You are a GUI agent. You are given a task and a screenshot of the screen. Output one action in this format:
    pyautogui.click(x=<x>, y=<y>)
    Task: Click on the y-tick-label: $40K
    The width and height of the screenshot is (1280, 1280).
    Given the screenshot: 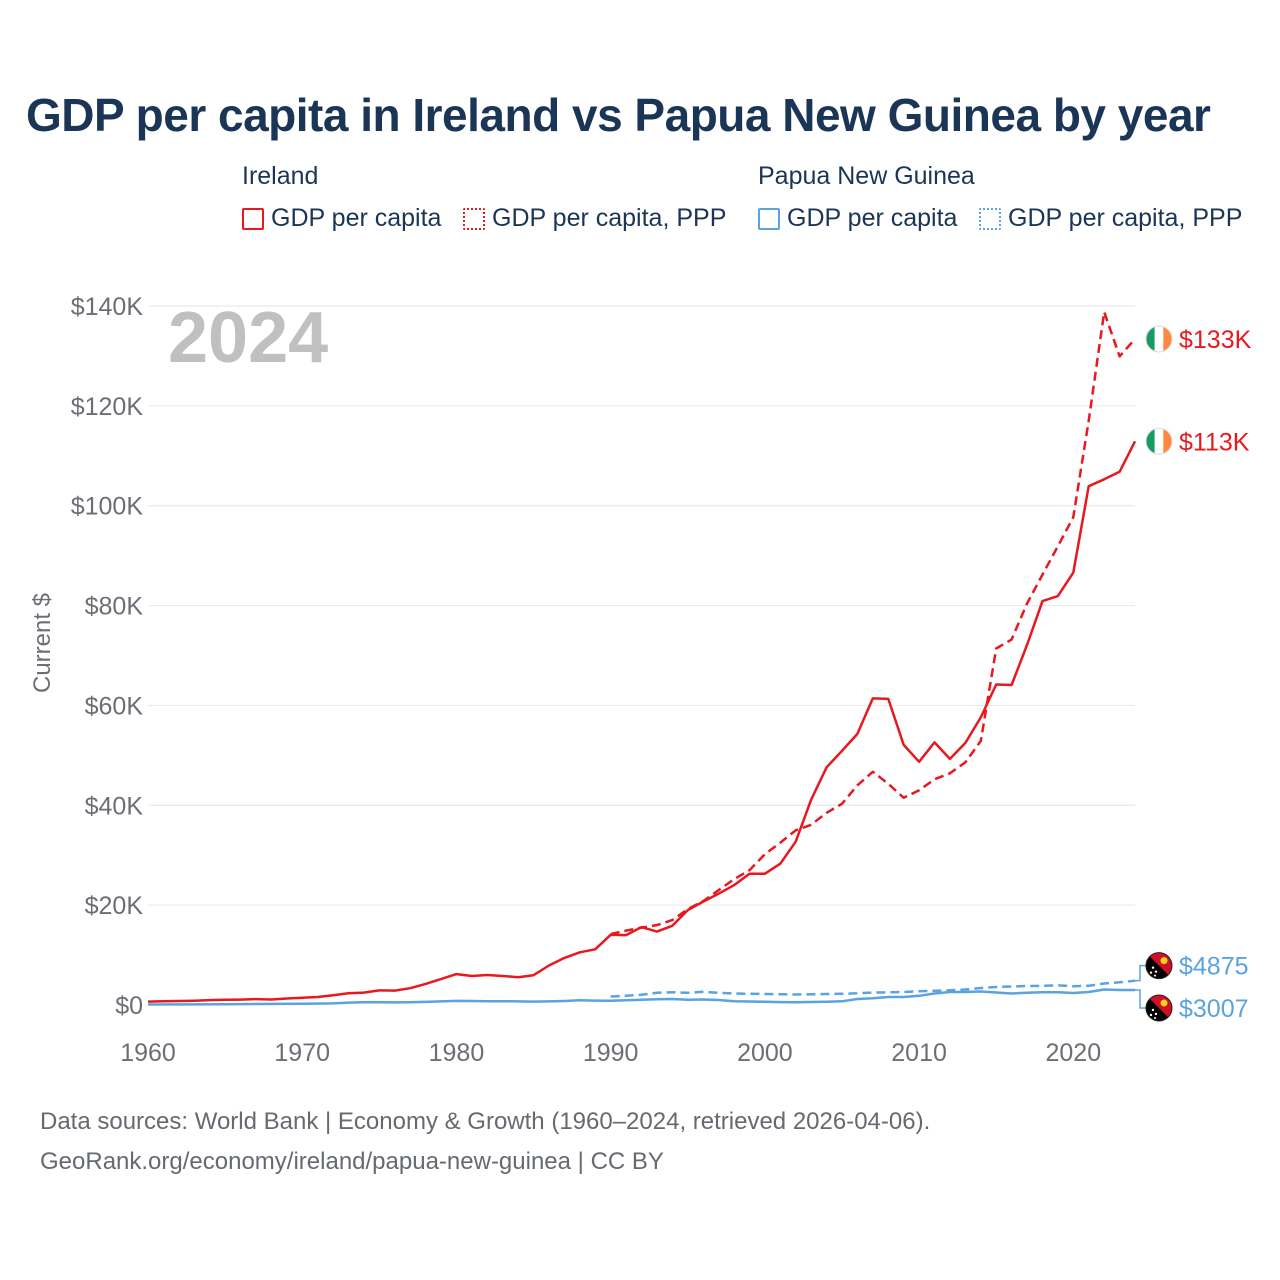 What is the action you would take?
    pyautogui.click(x=114, y=806)
    